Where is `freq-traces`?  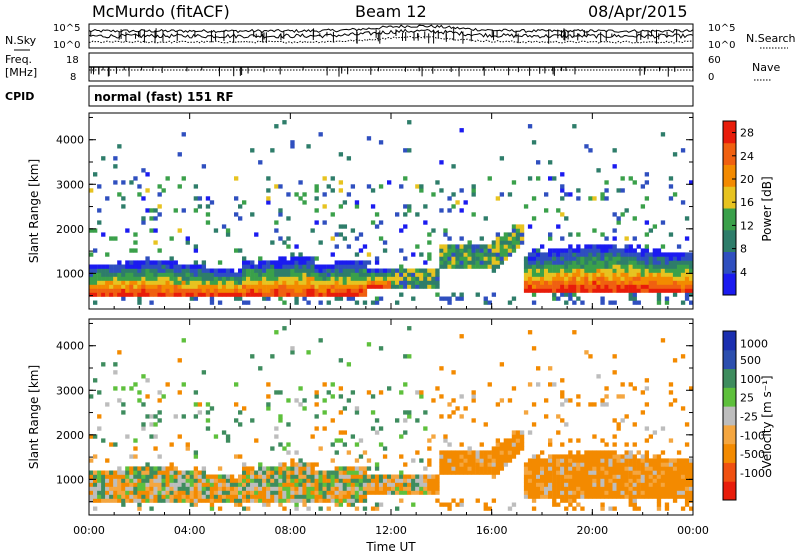 freq-traces is located at coordinates (391, 71).